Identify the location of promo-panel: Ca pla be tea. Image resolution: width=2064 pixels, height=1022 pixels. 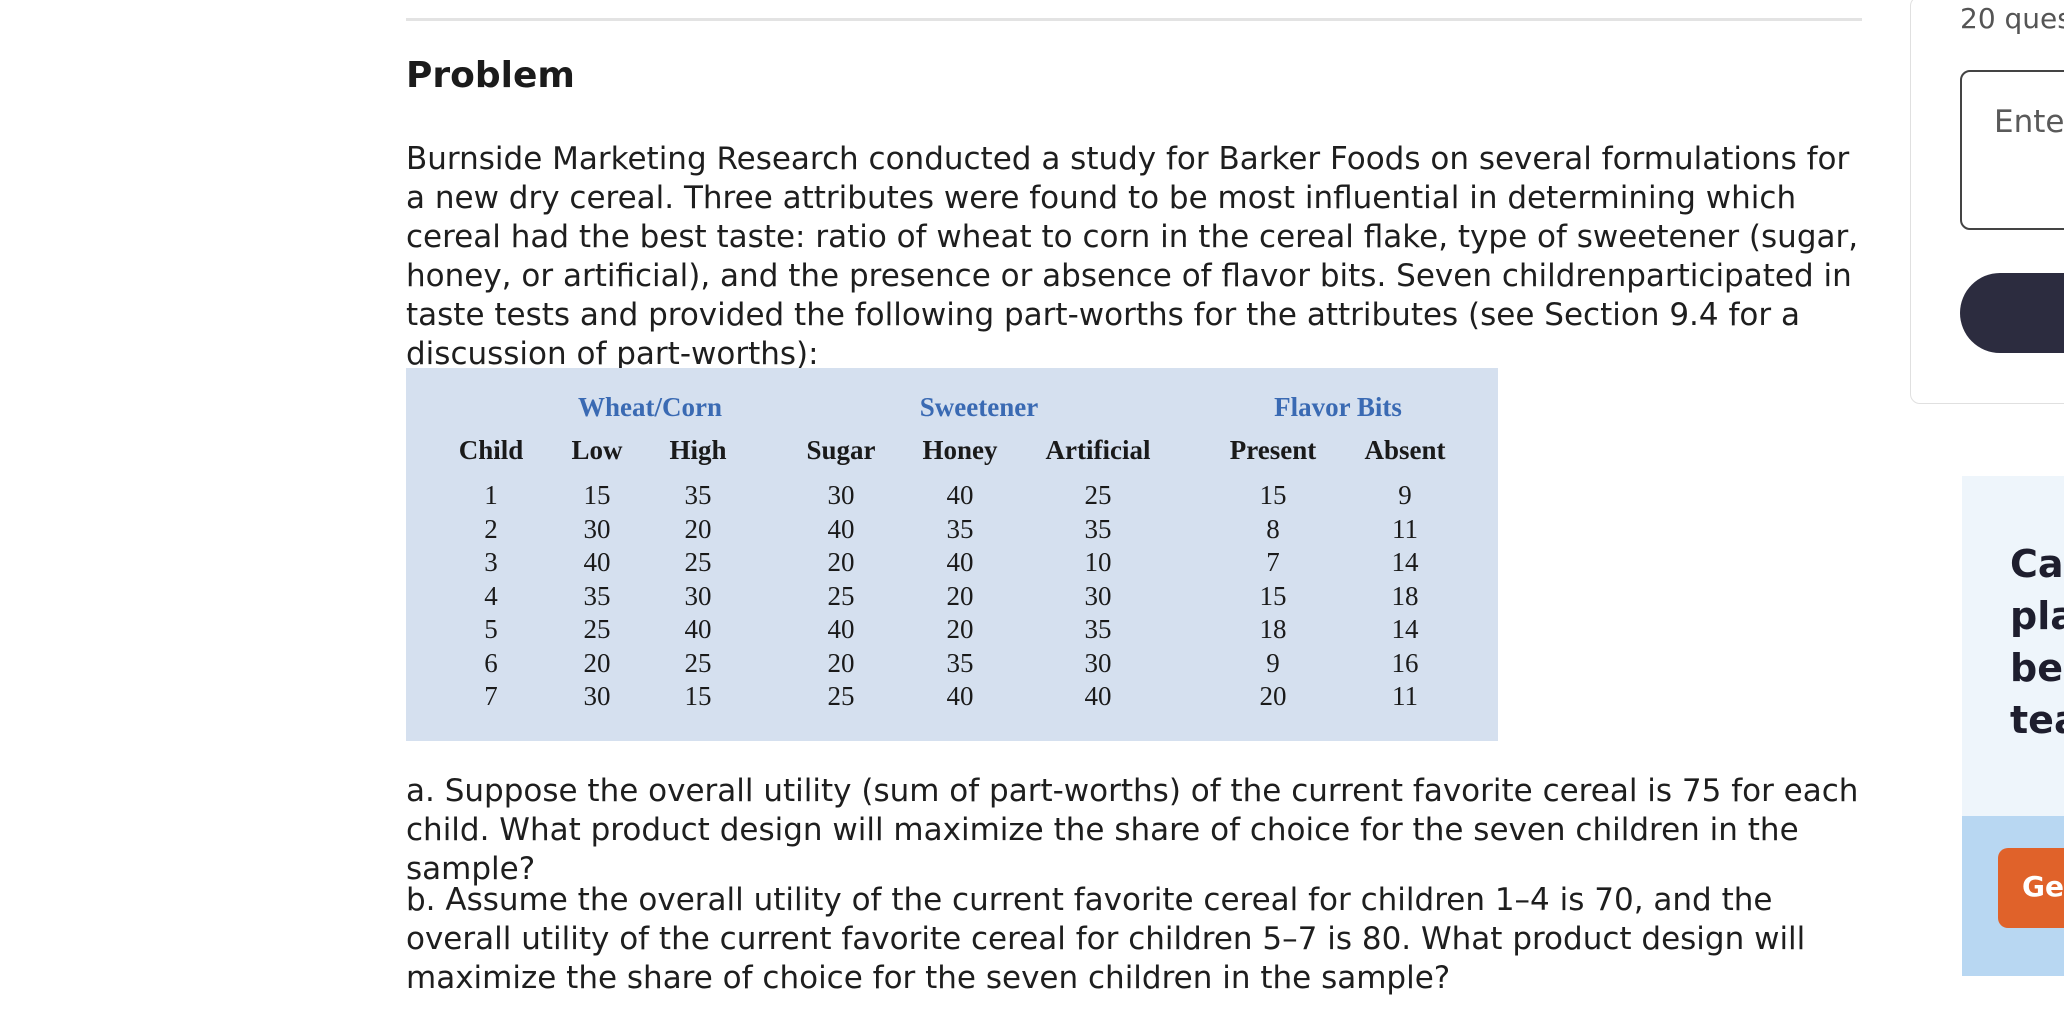
(2013, 646).